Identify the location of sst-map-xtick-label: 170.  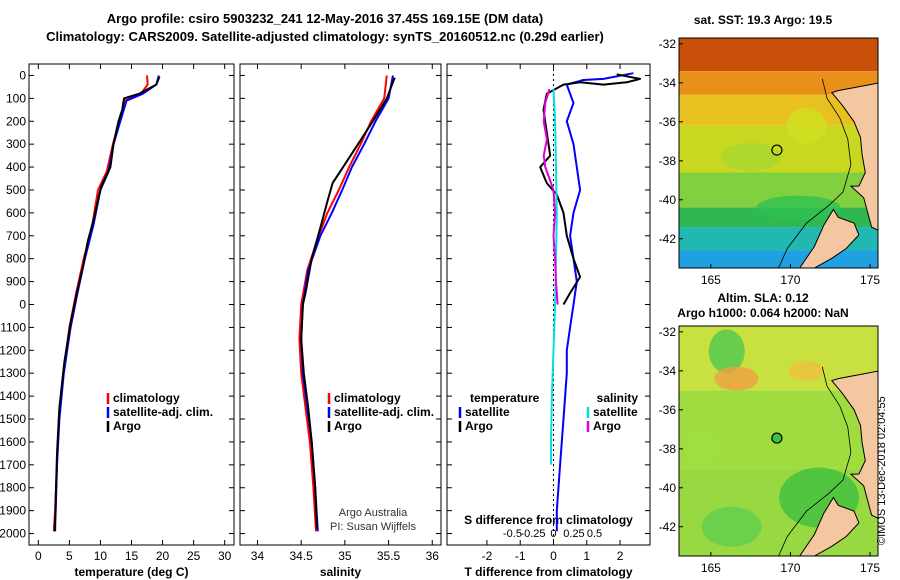
(790, 280).